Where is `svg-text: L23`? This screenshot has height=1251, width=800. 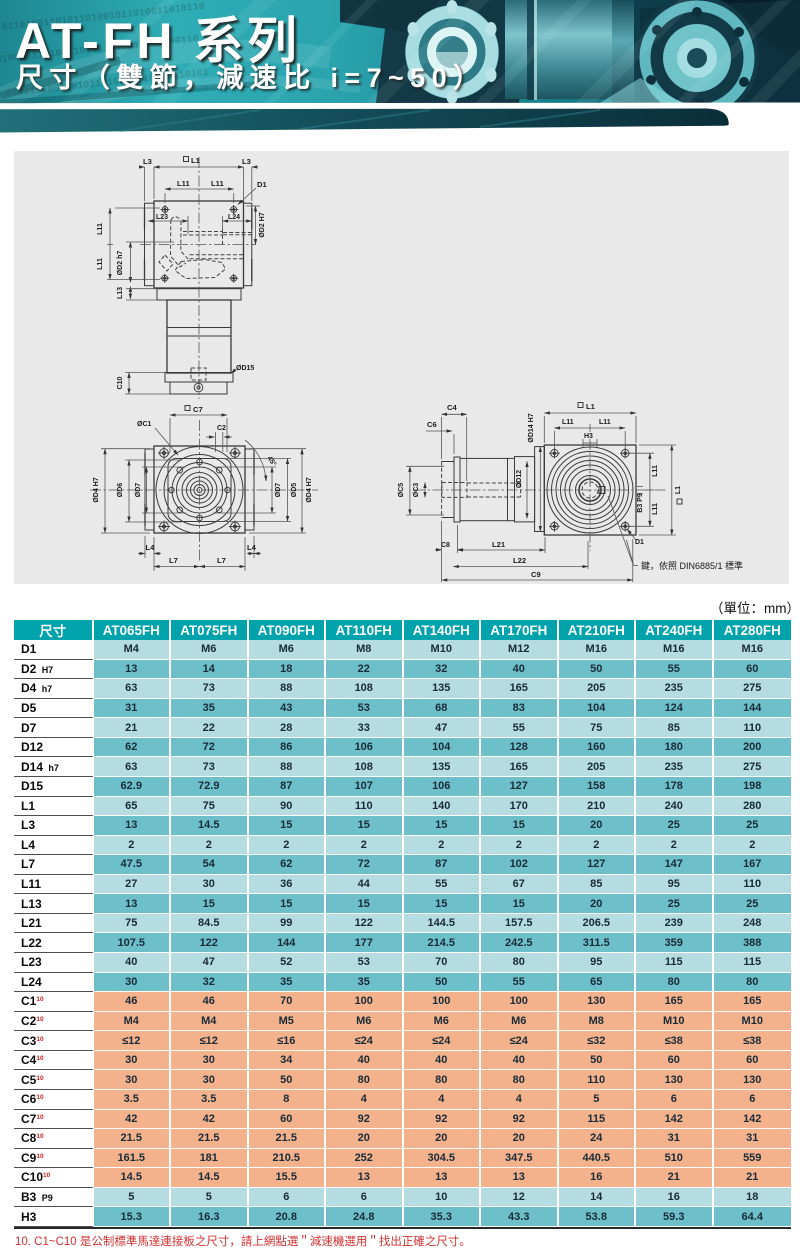 svg-text: L23 is located at coordinates (162, 217).